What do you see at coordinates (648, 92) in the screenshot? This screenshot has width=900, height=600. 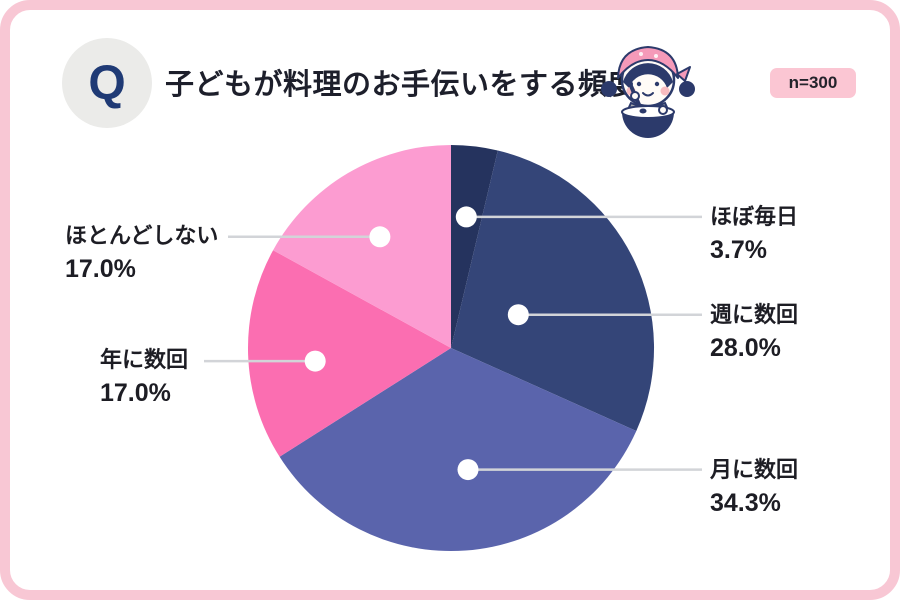 I see `cooking-girl-icon` at bounding box center [648, 92].